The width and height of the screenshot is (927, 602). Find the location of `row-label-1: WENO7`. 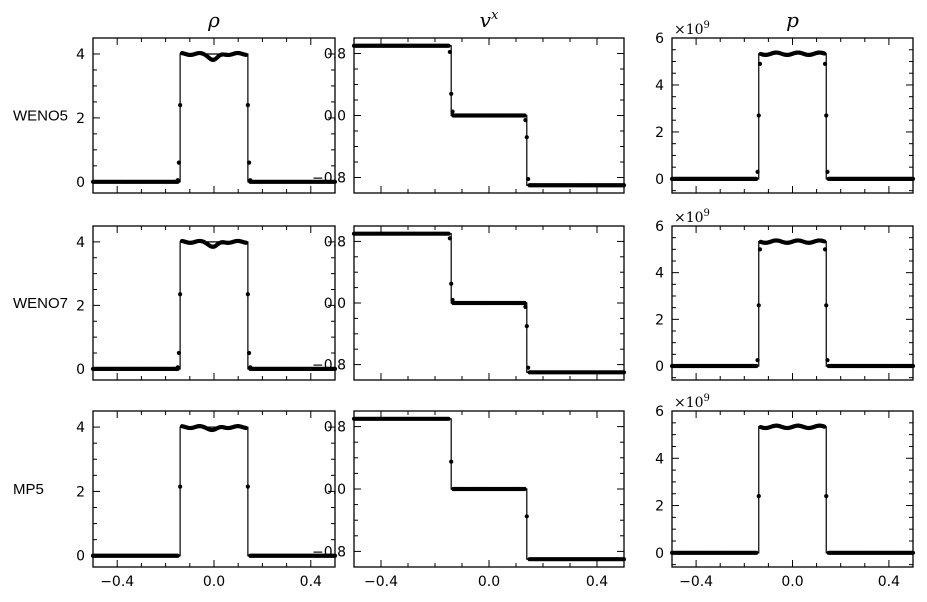

row-label-1: WENO7 is located at coordinates (40, 303).